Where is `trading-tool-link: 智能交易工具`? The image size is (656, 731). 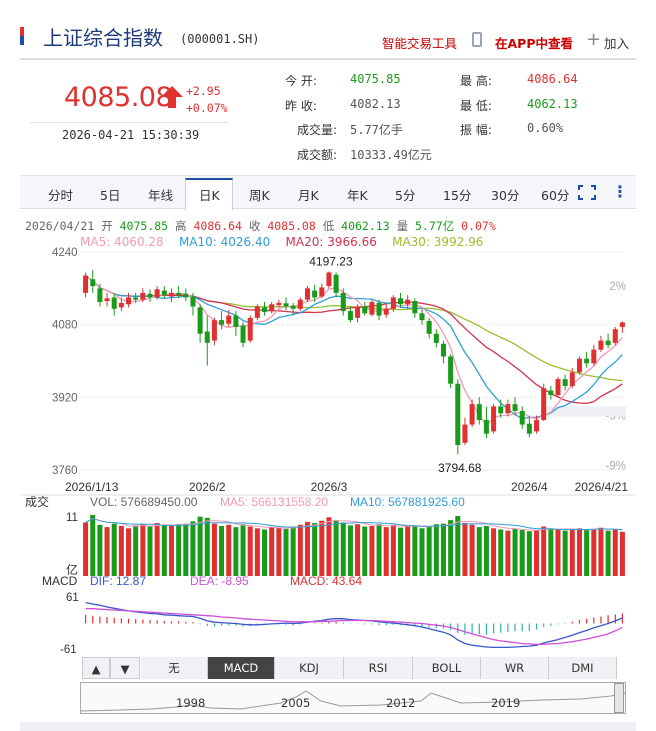
trading-tool-link: 智能交易工具 is located at coordinates (420, 43).